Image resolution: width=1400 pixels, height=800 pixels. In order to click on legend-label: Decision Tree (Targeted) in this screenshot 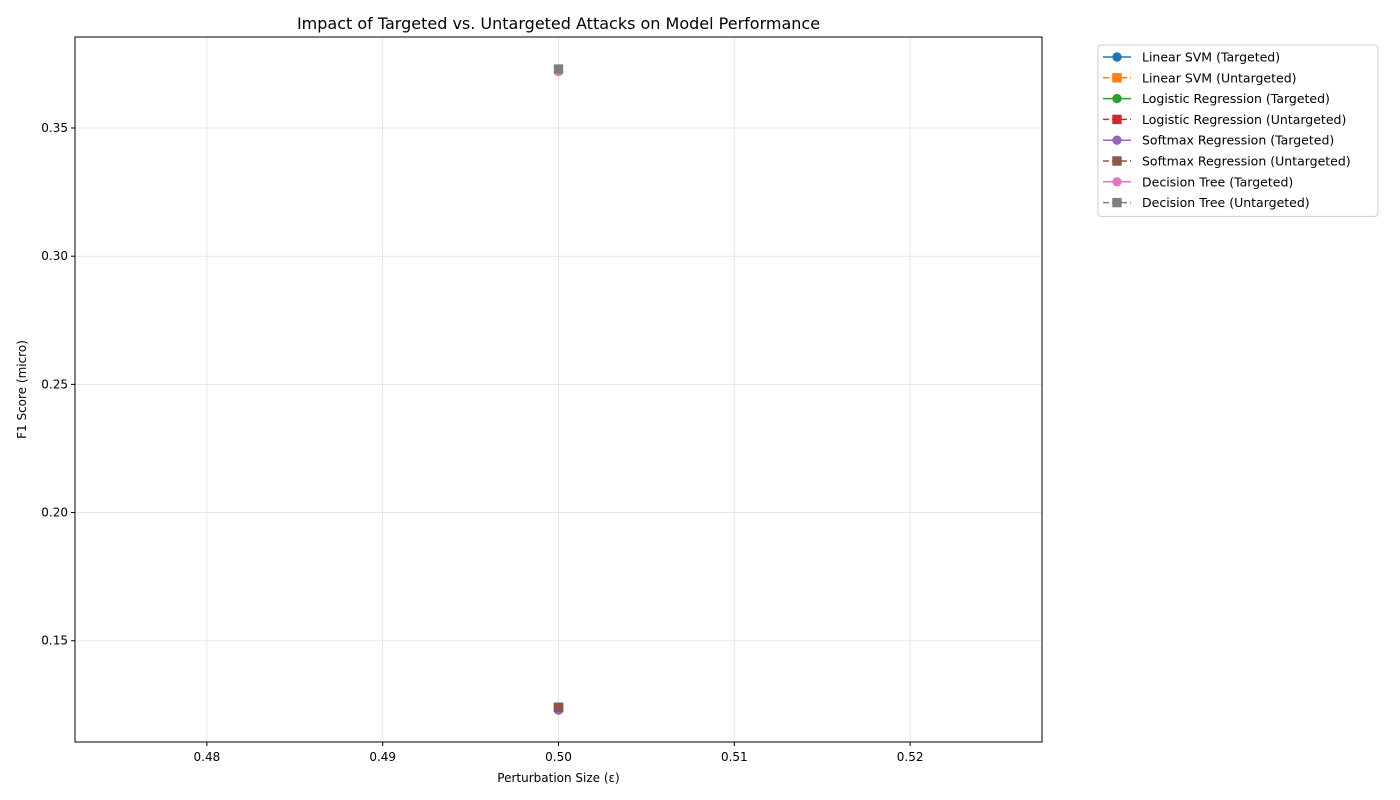, I will do `click(1217, 181)`.